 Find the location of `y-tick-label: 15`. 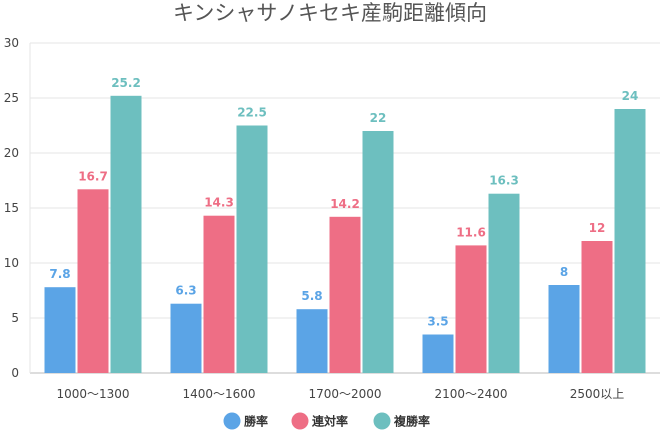

y-tick-label: 15 is located at coordinates (11, 208).